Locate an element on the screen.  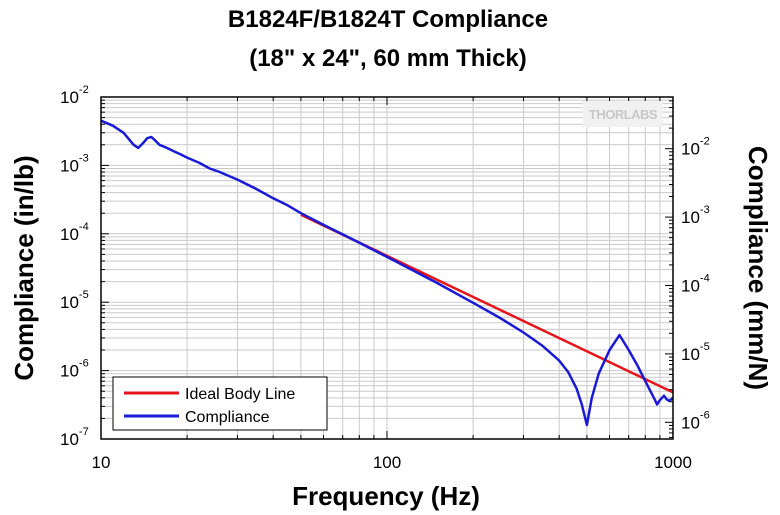
y-tick-label-left: 10⁻⁶ is located at coordinates (74, 369).